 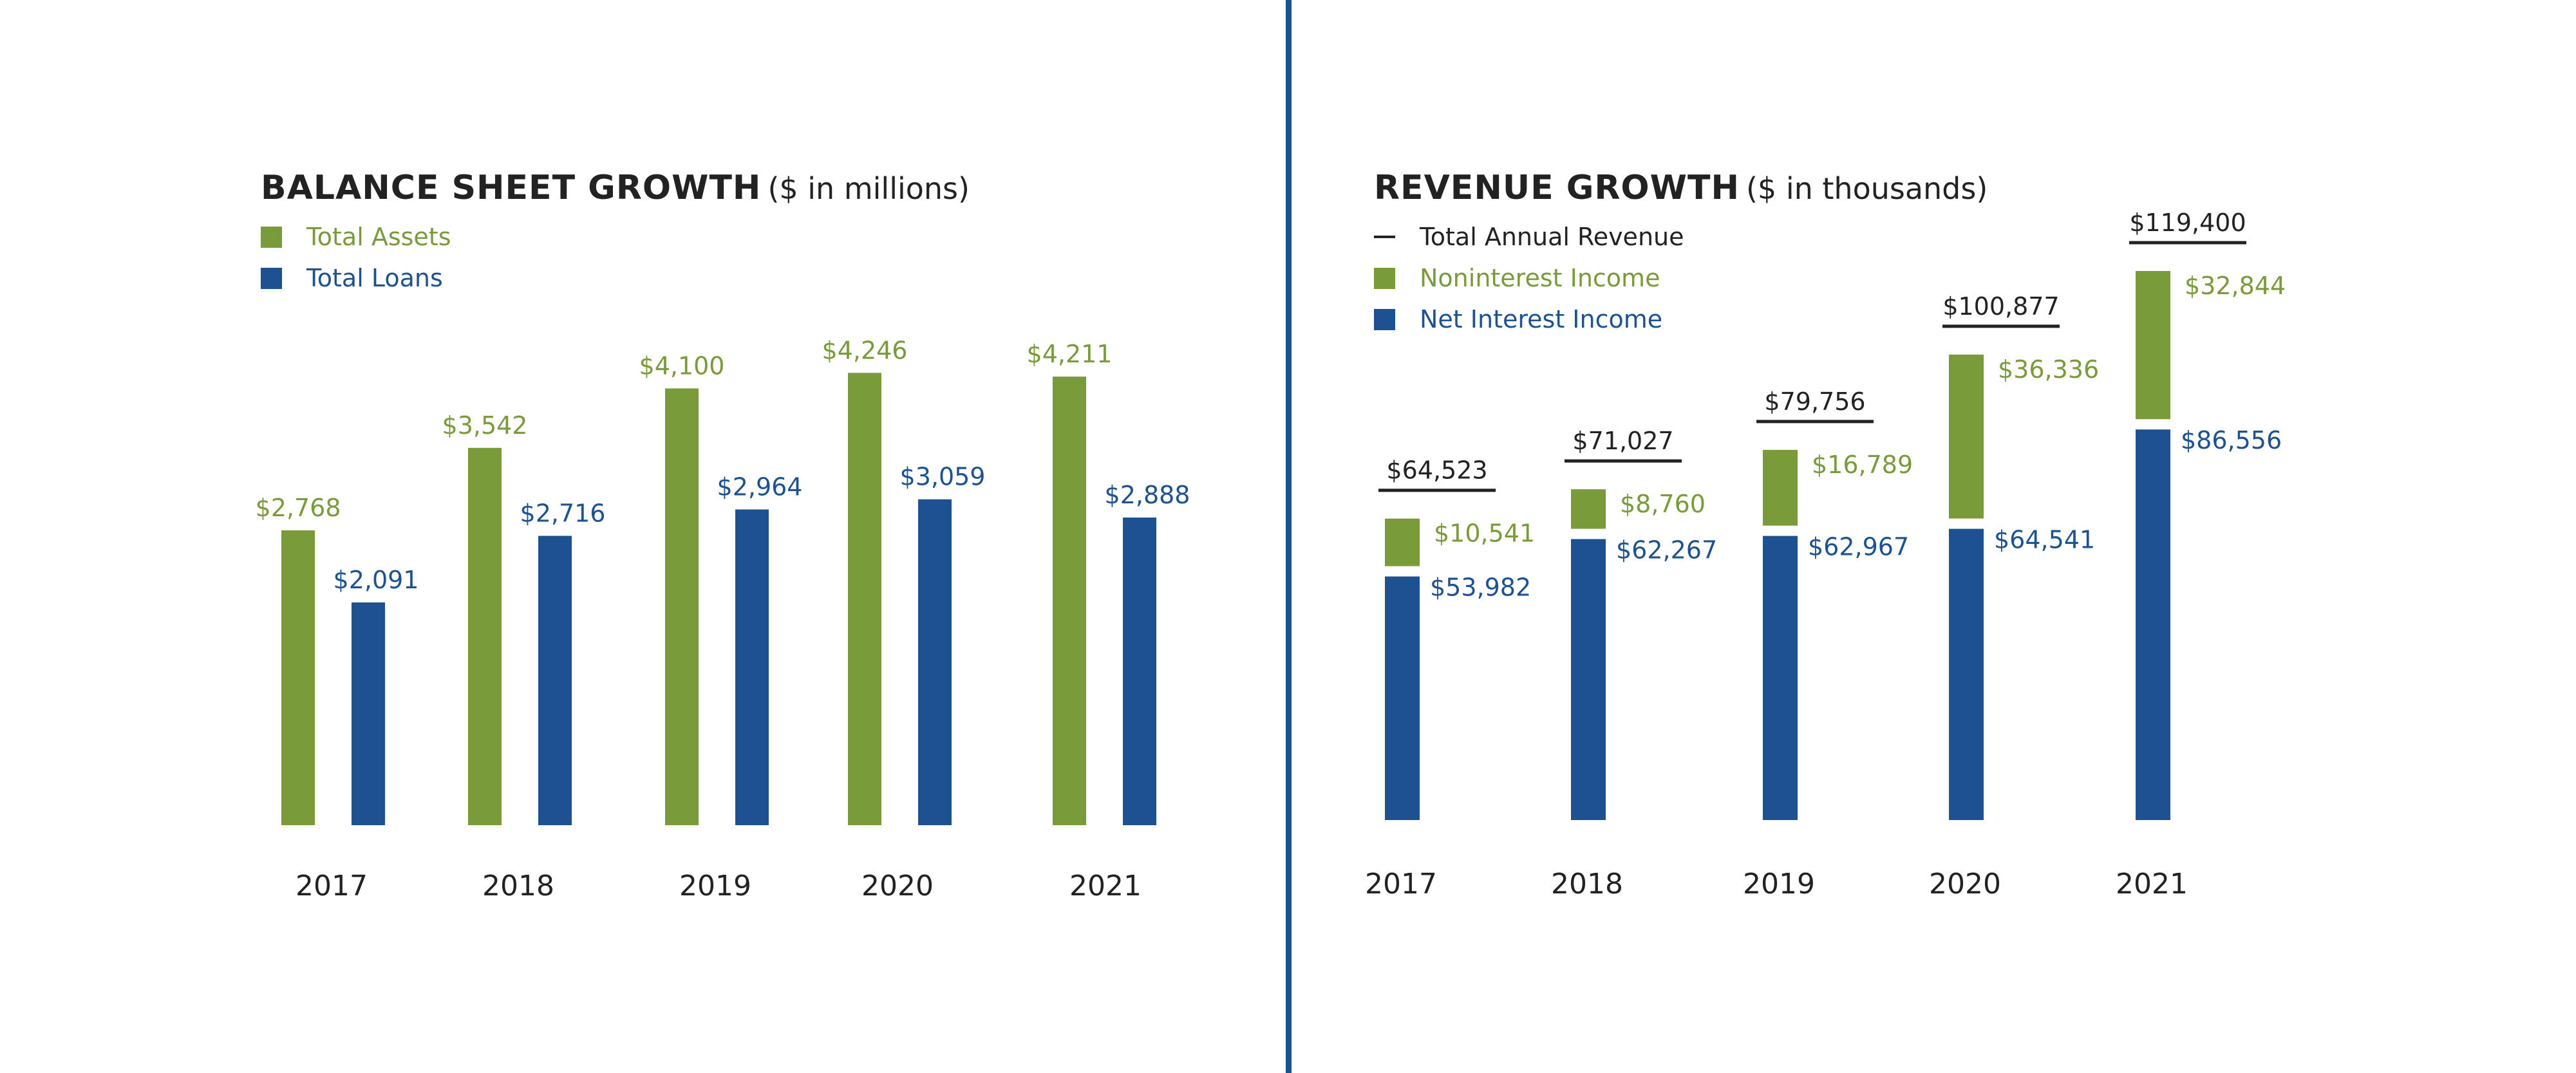 I want to click on total-label-2020: $100,877, so click(x=2000, y=306).